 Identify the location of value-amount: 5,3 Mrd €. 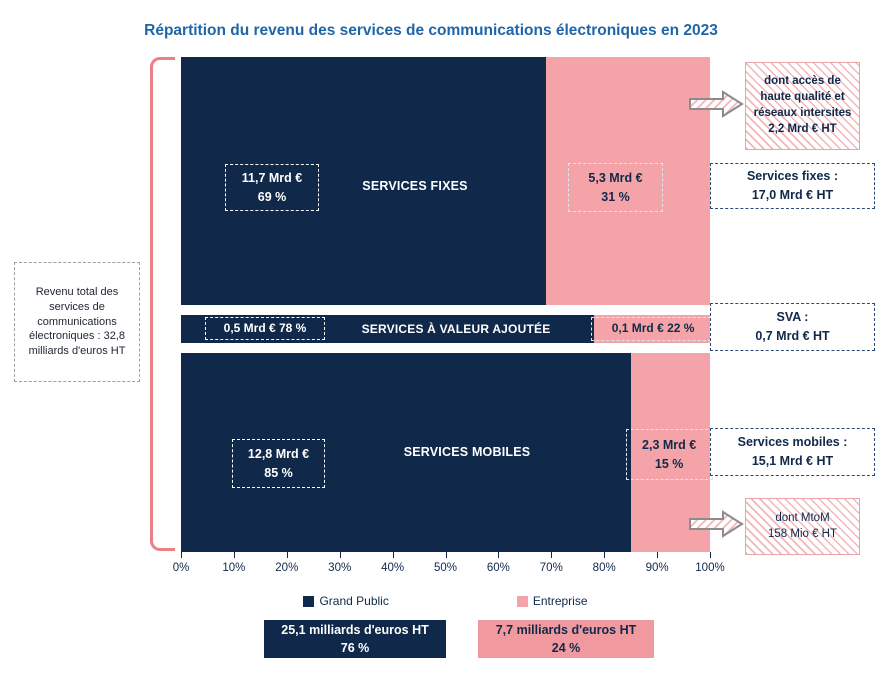
(615, 178).